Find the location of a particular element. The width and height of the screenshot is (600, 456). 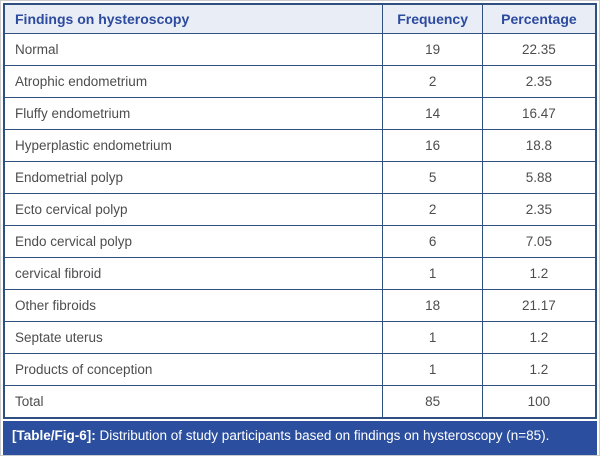

finding-cell: Septate uterus is located at coordinates (193, 337).